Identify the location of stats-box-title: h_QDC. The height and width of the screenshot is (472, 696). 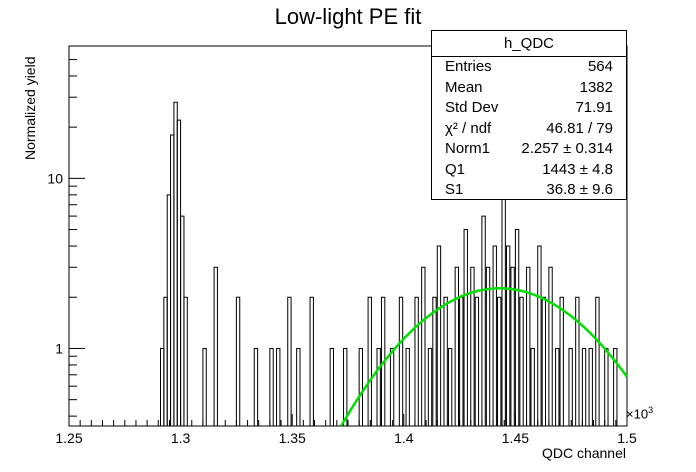
(529, 44).